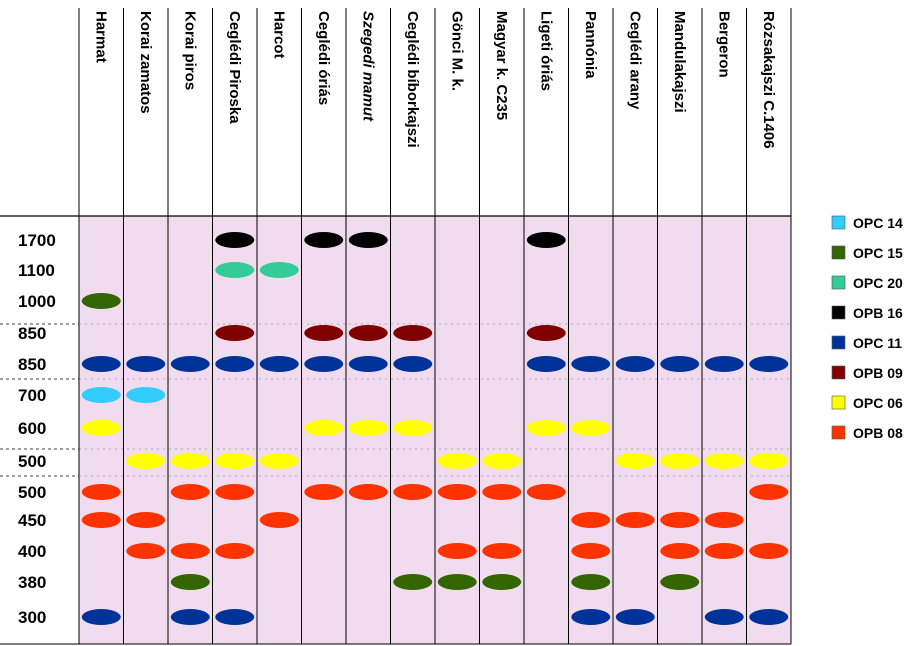 Image resolution: width=923 pixels, height=646 pixels. What do you see at coordinates (36, 270) in the screenshot?
I see `row-label: 1100` at bounding box center [36, 270].